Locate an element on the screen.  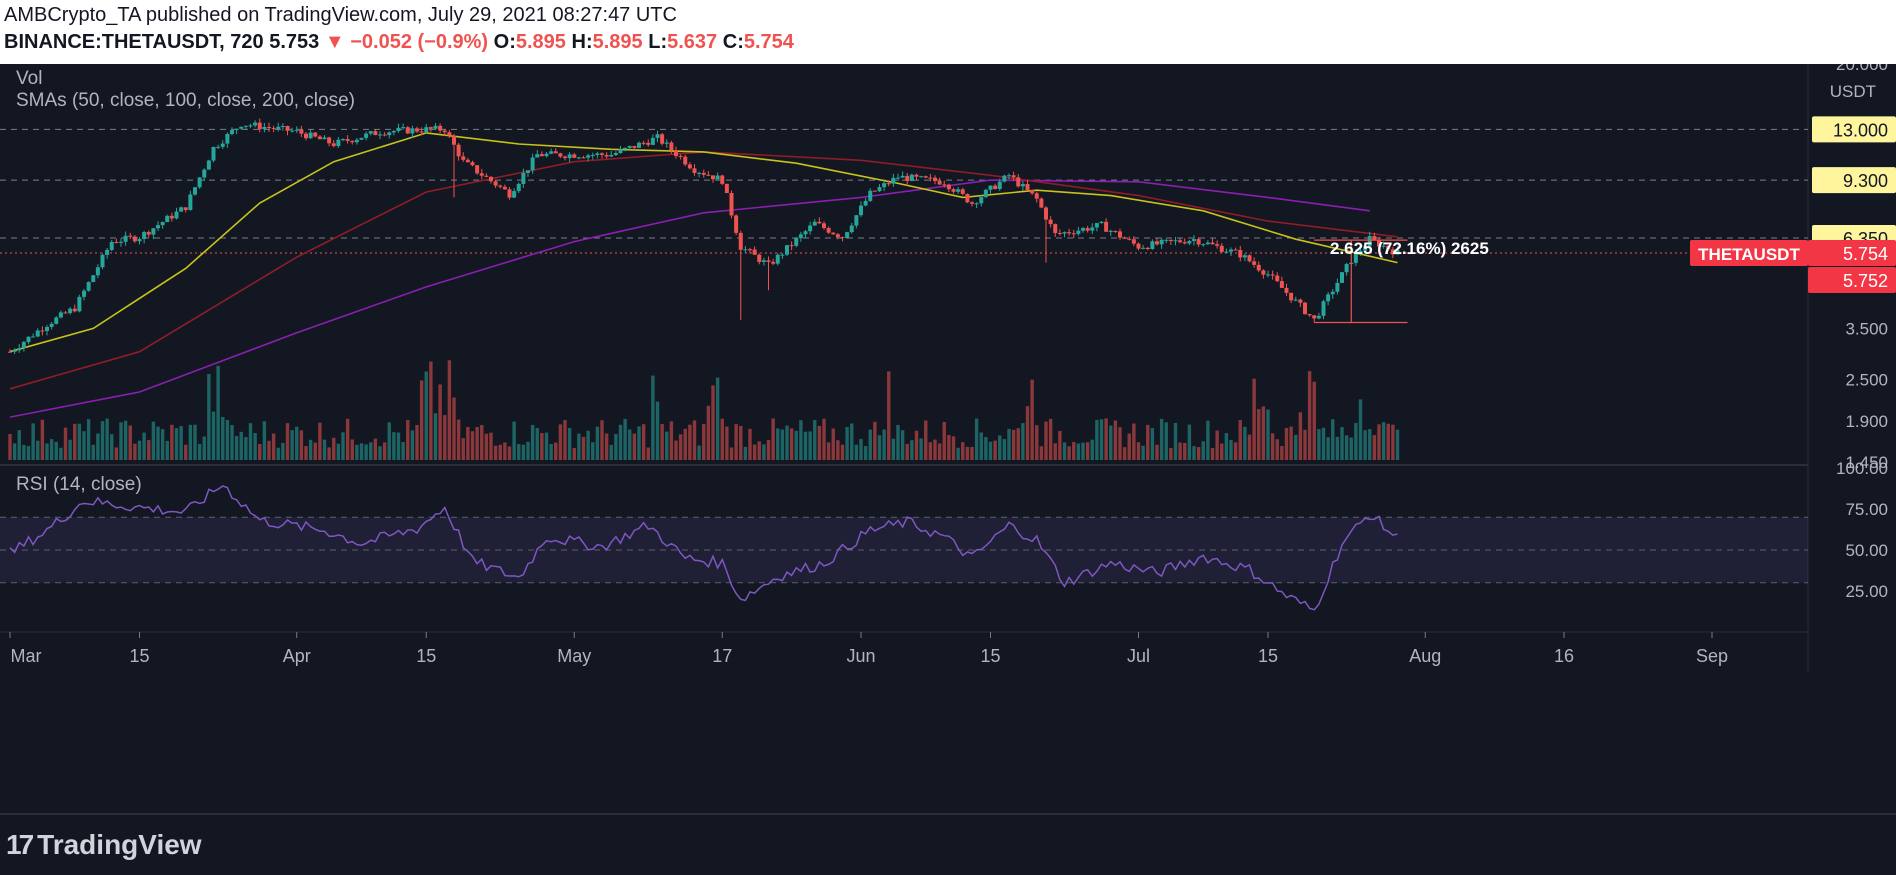
rsi-pane is located at coordinates (904, 548).